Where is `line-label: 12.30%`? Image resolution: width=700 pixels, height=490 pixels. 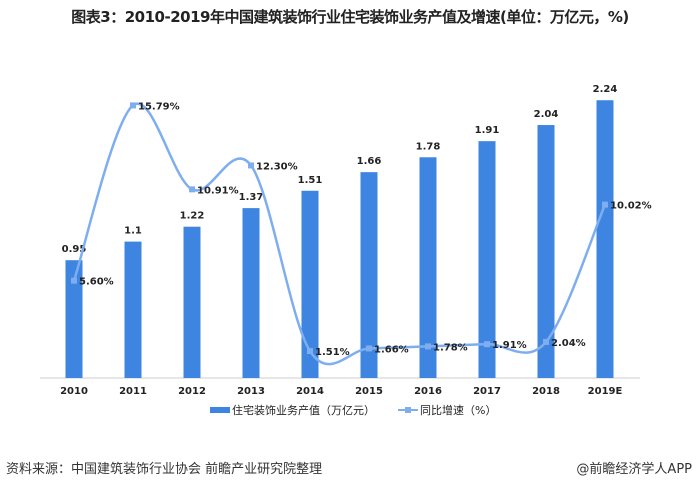
line-label: 12.30% is located at coordinates (277, 166).